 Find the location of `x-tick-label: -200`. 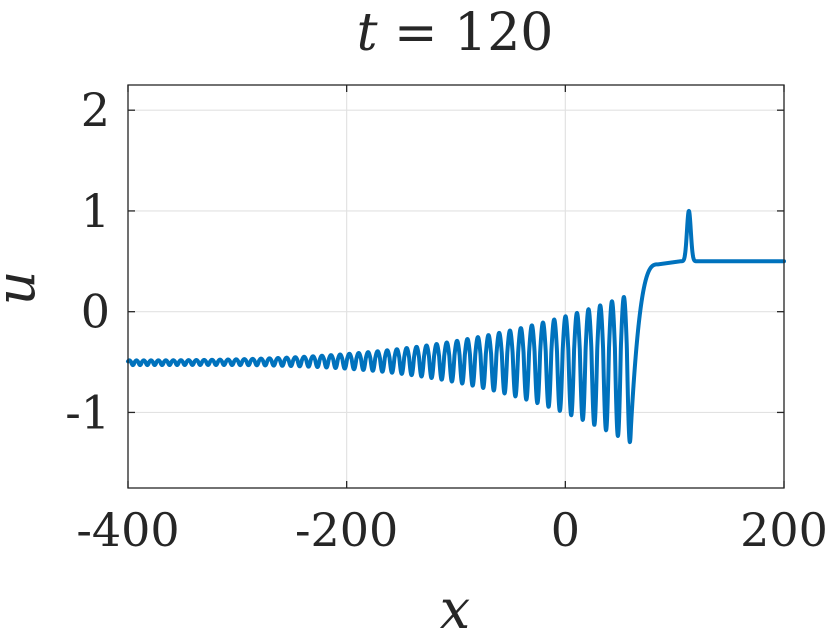

x-tick-label: -200 is located at coordinates (346, 530).